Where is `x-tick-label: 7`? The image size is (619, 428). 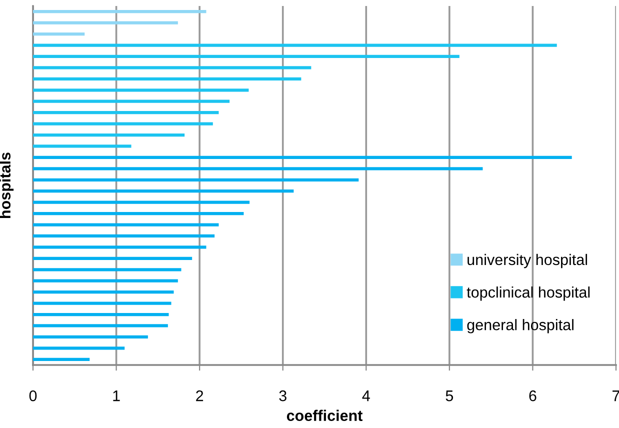 x-tick-label: 7 is located at coordinates (615, 396).